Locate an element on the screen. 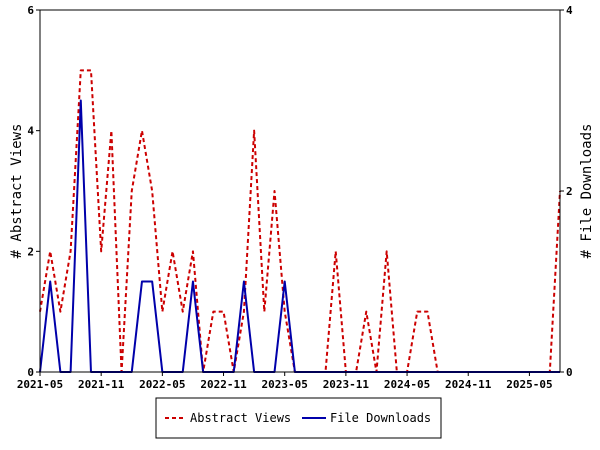  x-tick-label: 2021-11 is located at coordinates (101, 384).